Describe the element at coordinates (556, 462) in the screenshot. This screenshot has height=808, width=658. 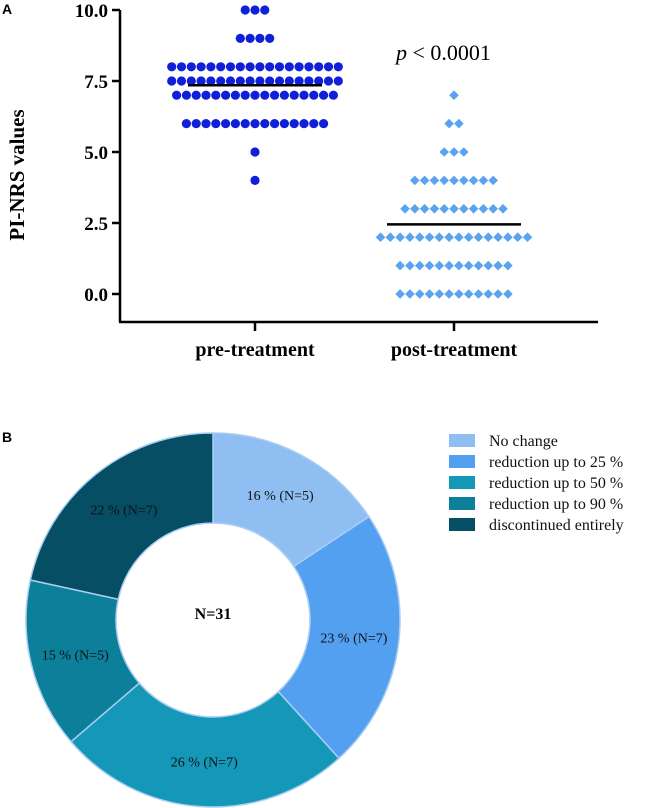
I see `legend-label: reduction up to 25 %` at that location.